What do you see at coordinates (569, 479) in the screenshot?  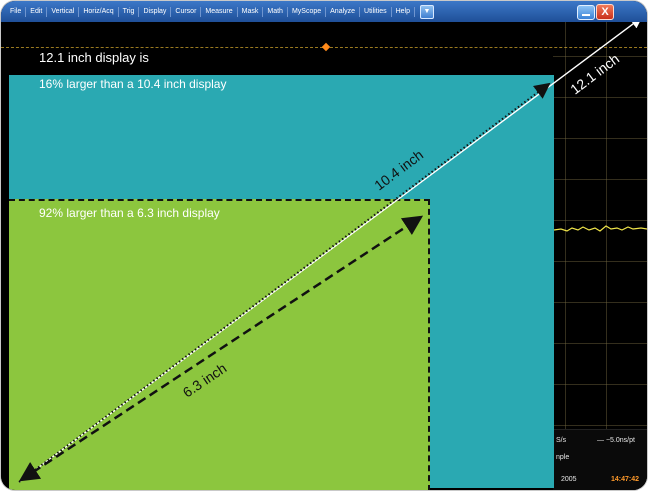 I see `date-text: 2005` at bounding box center [569, 479].